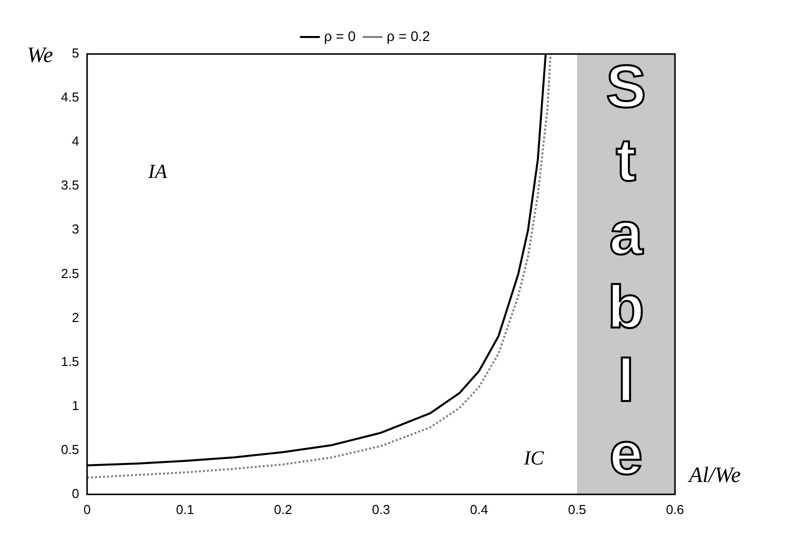  I want to click on y-tick-label: 1, so click(76, 405).